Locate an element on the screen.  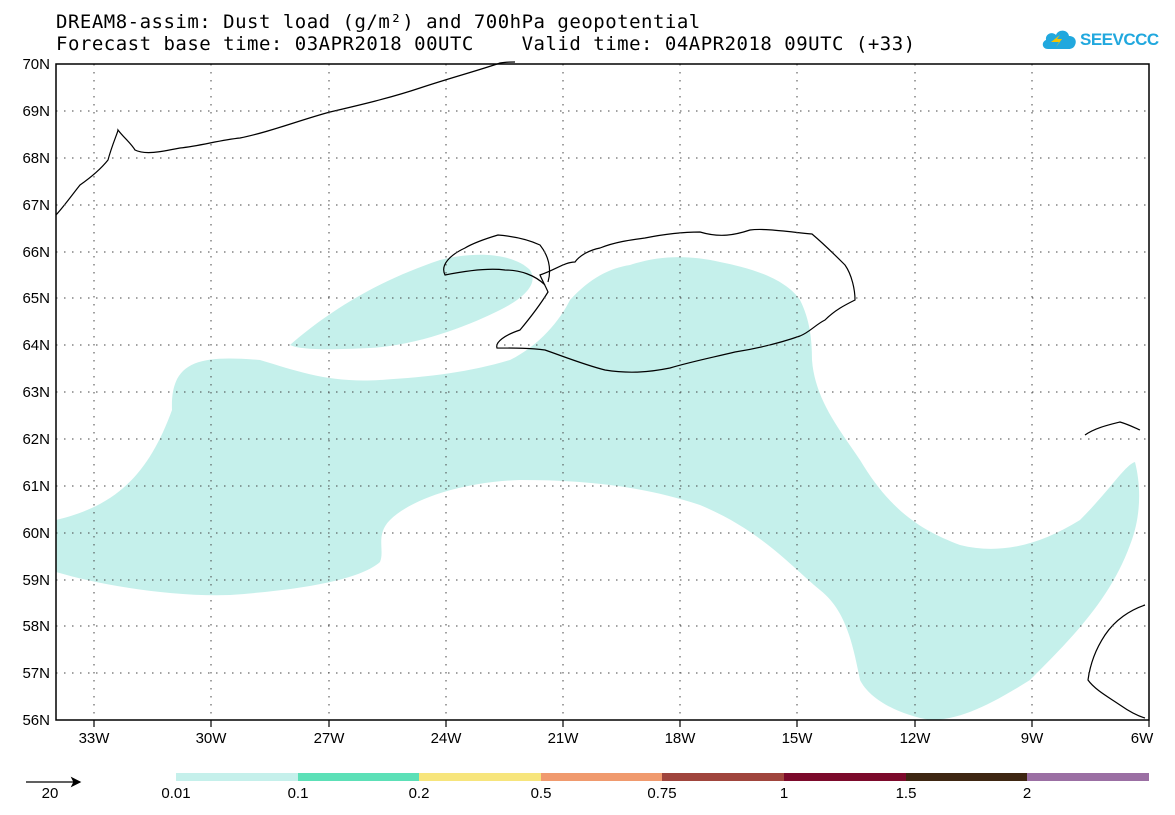
legend-label: 0.01 is located at coordinates (176, 793).